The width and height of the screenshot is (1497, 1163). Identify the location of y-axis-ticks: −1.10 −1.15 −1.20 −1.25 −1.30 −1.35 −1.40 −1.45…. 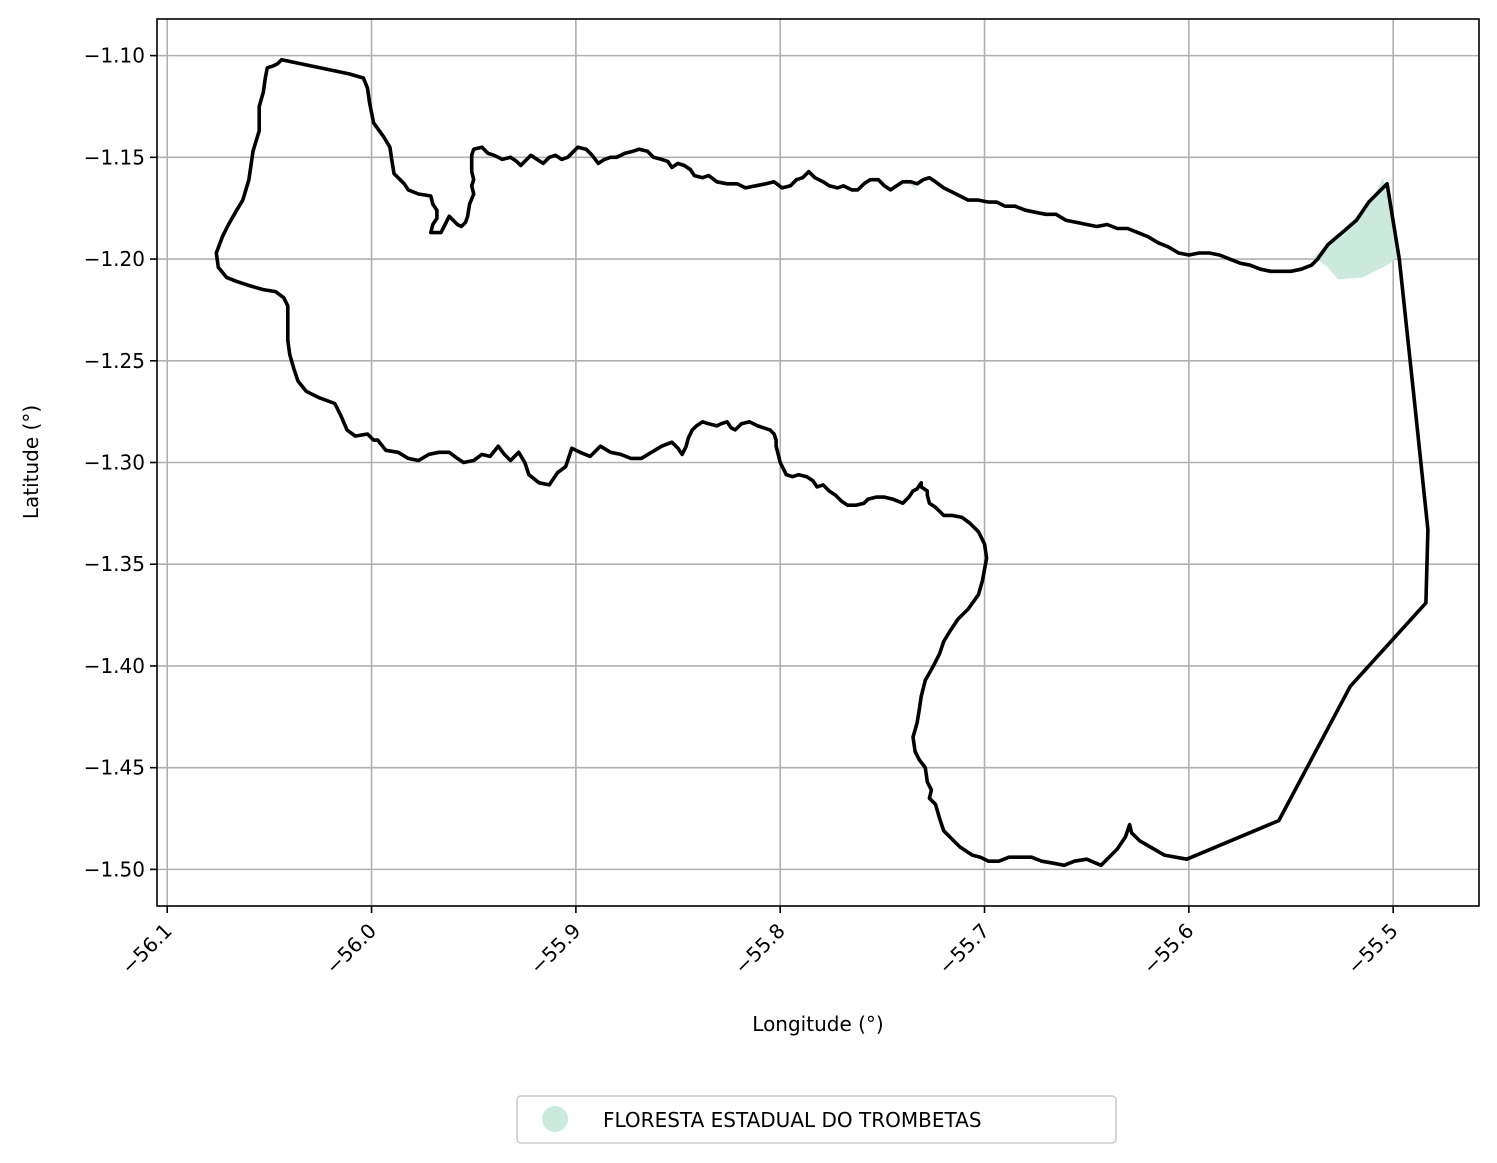
(120, 462).